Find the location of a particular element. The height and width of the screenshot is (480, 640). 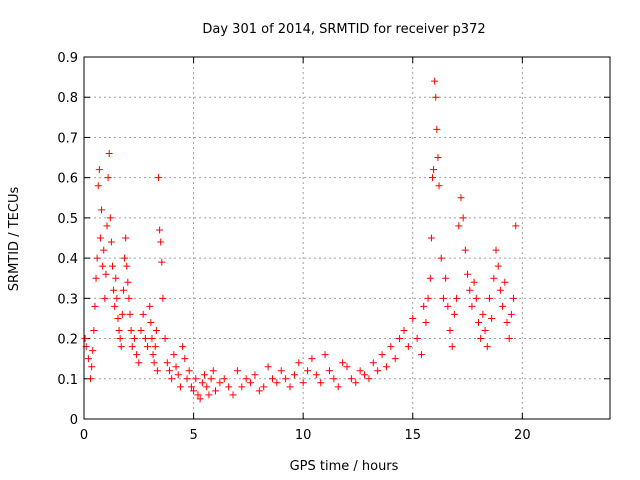

x-axis-label: GPS time / hours is located at coordinates (344, 466).